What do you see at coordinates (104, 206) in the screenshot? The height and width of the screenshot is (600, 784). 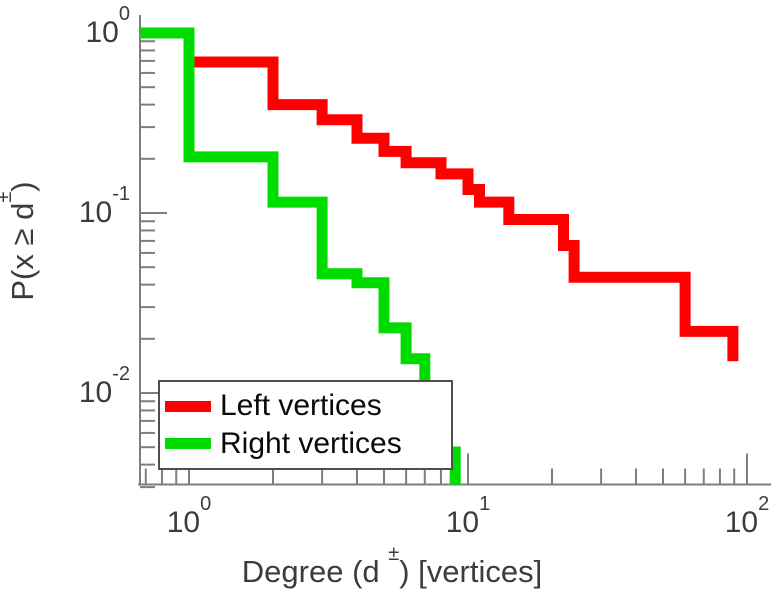 I see `y-tick-label: 10⁻¹` at bounding box center [104, 206].